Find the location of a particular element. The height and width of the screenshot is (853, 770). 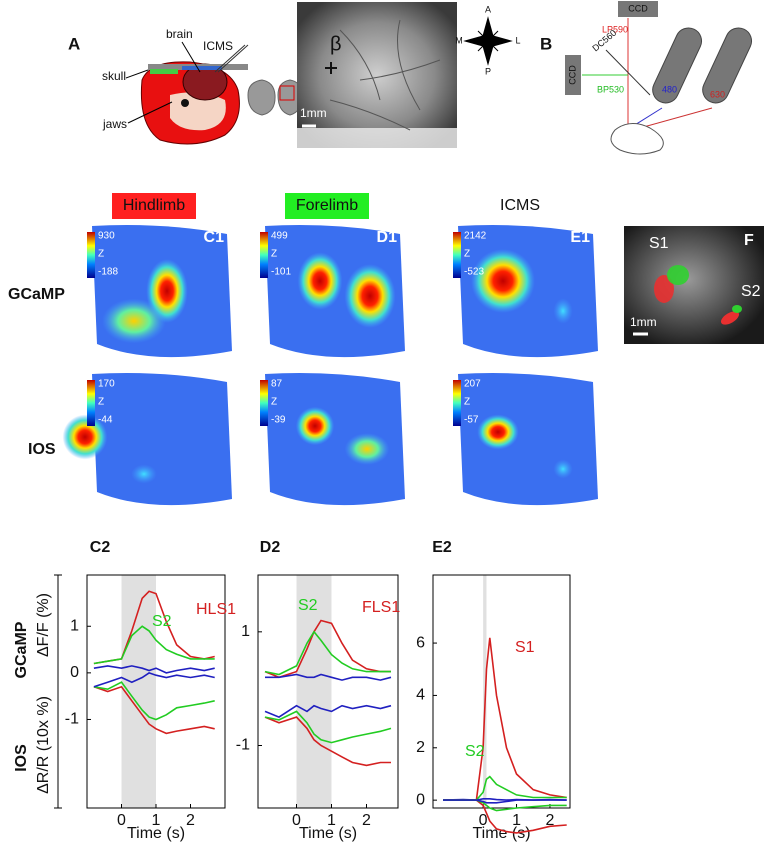

y-tick-label: 6 is located at coordinates (420, 642).